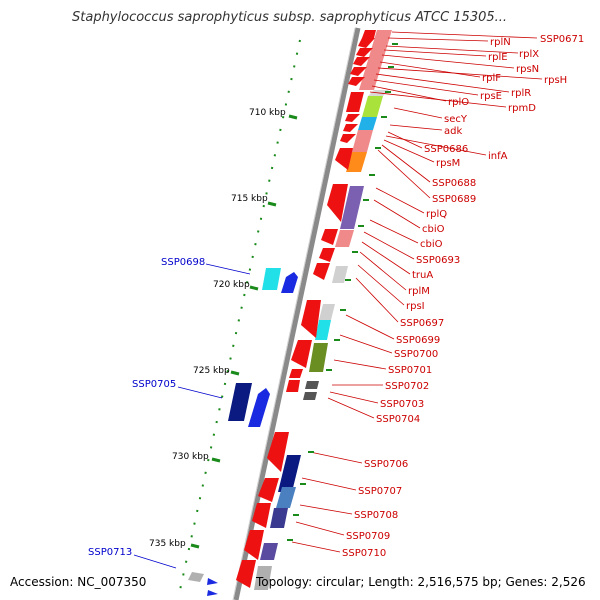 The height and width of the screenshot is (600, 600). What do you see at coordinates (243, 432) in the screenshot?
I see `reverse-genes` at bounding box center [243, 432].